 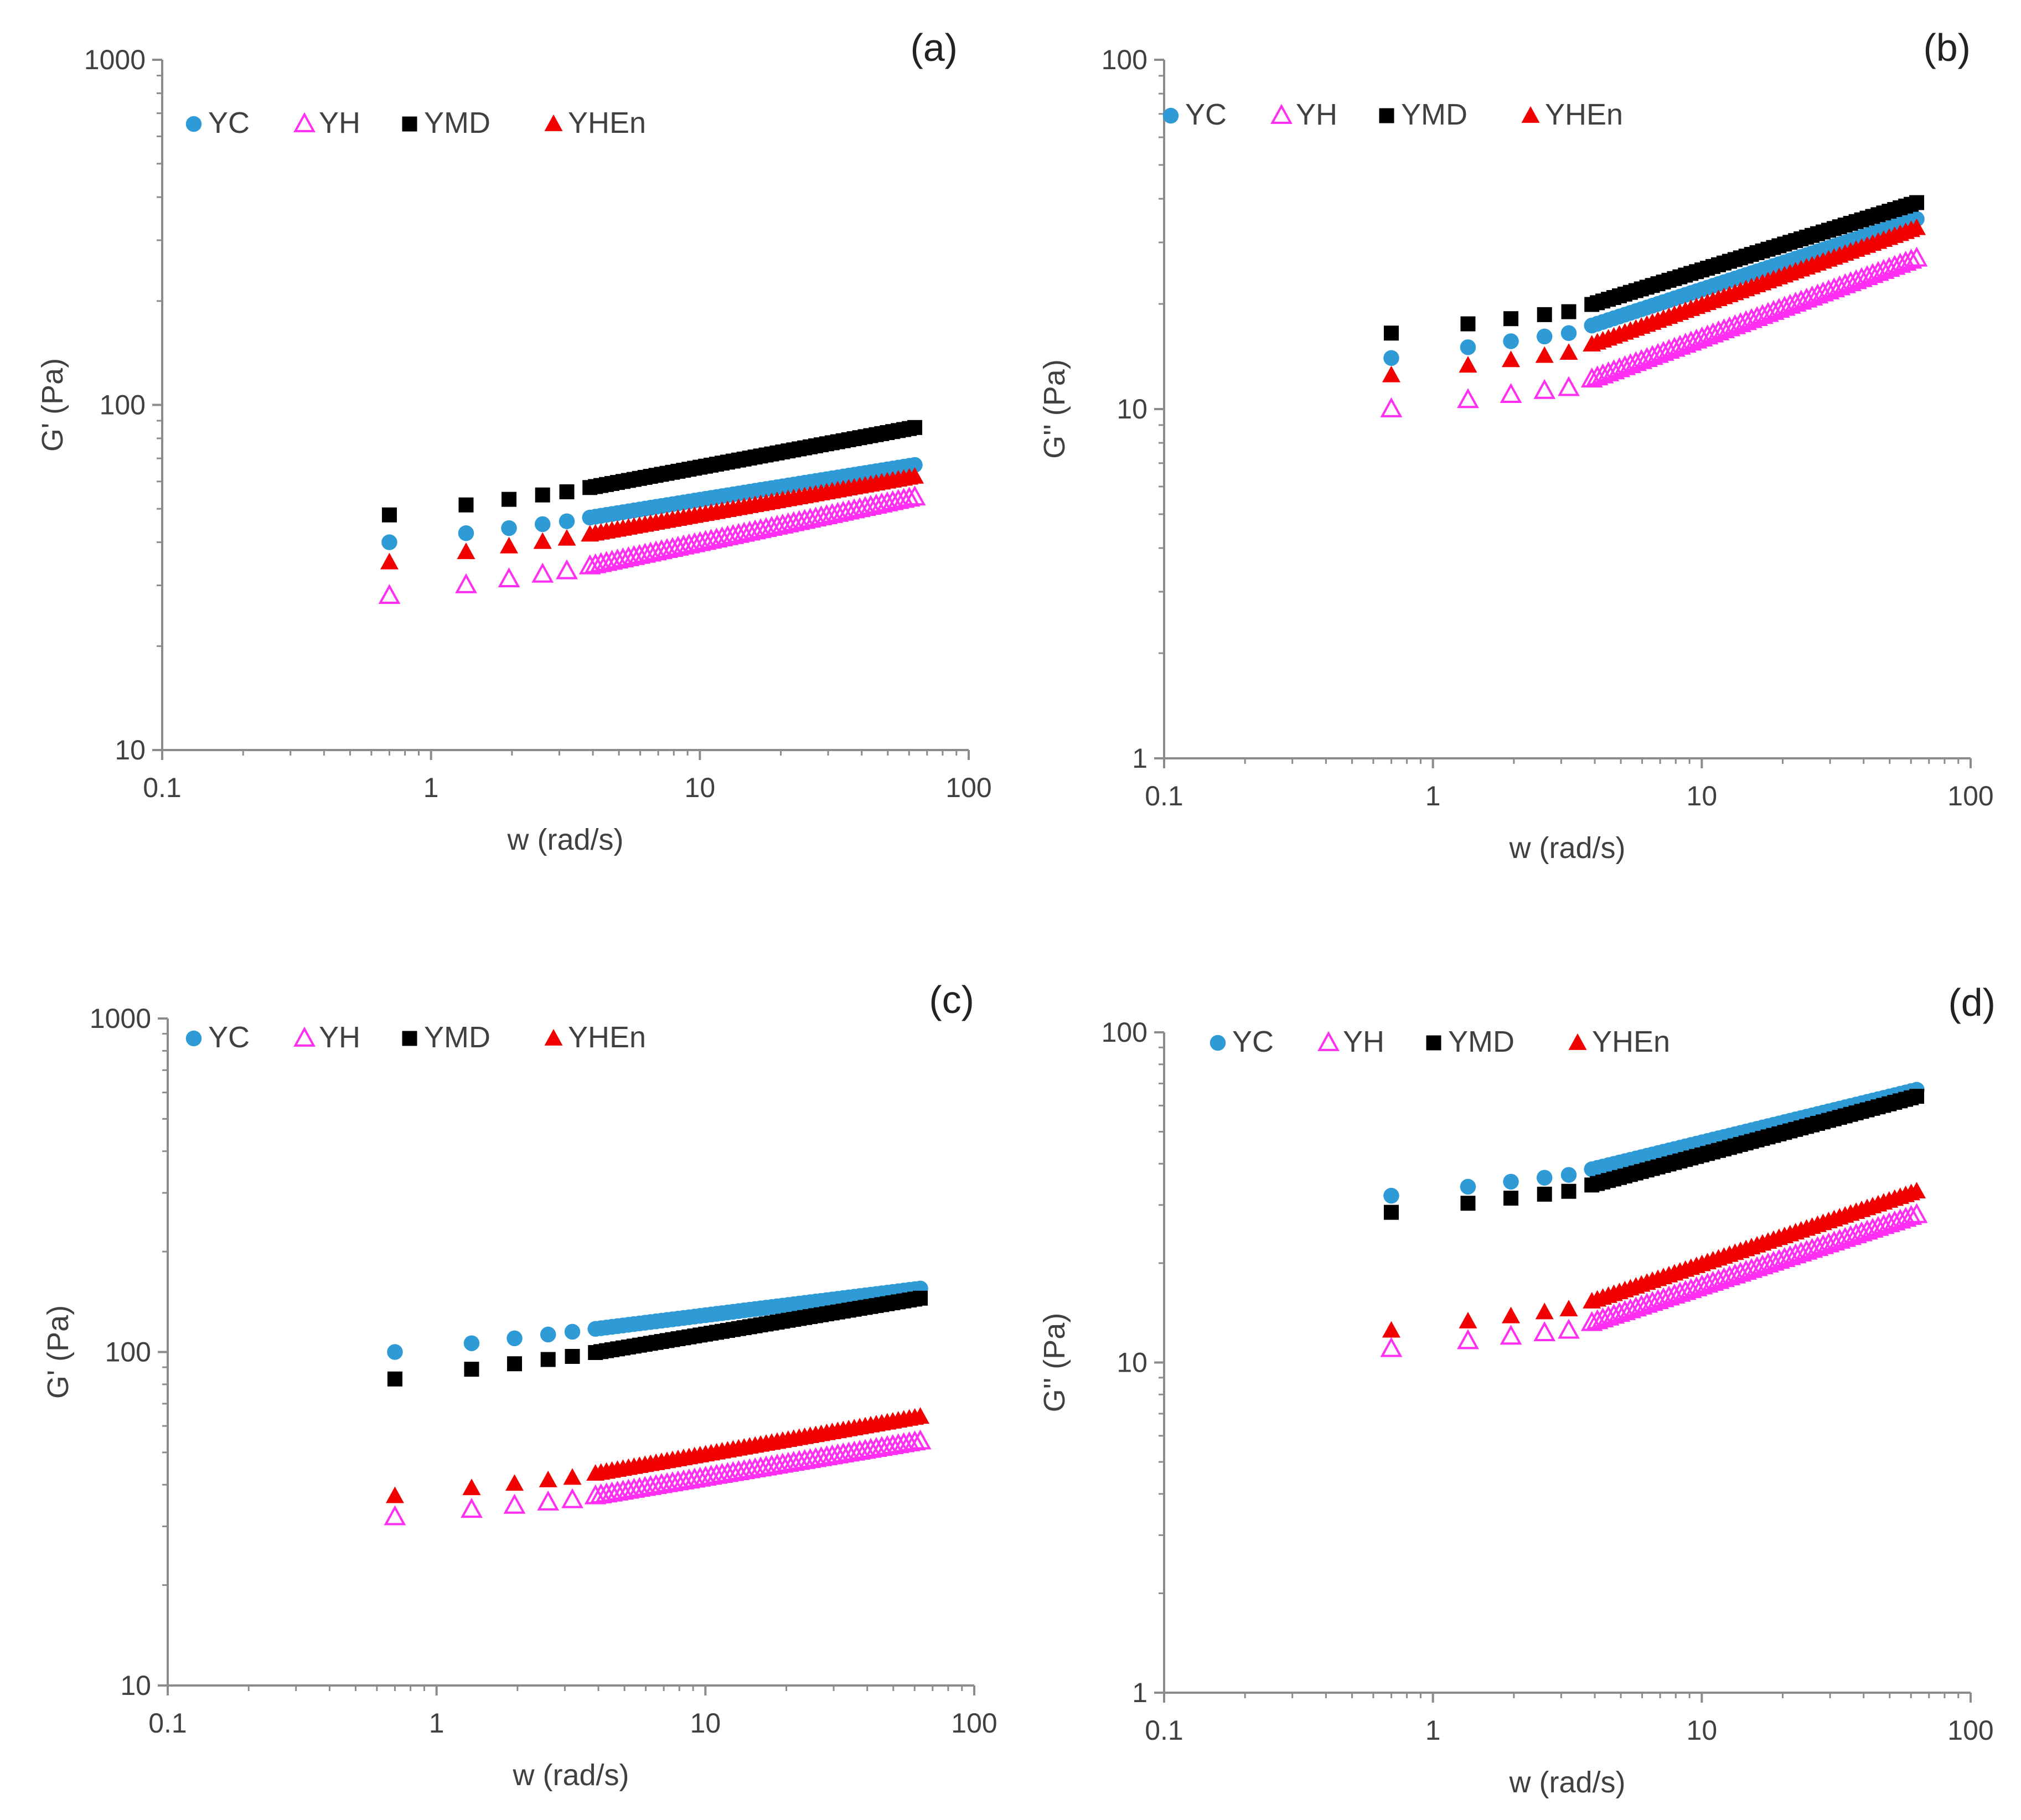 What do you see at coordinates (1054, 1363) in the screenshot?
I see `y-axis-title: G'' (Pa)` at bounding box center [1054, 1363].